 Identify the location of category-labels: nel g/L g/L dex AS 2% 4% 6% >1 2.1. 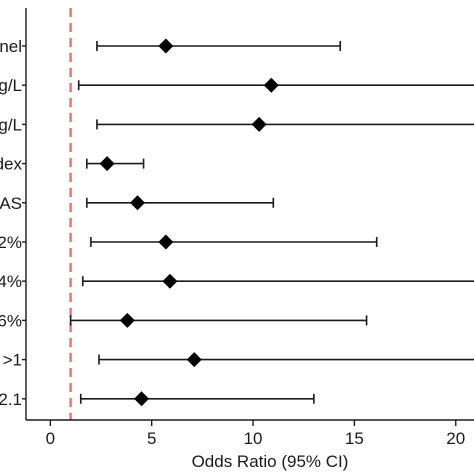
(13, 223).